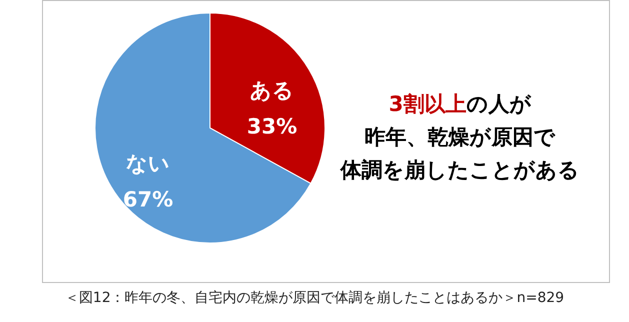  Describe the element at coordinates (148, 200) in the screenshot. I see `data-label: 67%` at that location.